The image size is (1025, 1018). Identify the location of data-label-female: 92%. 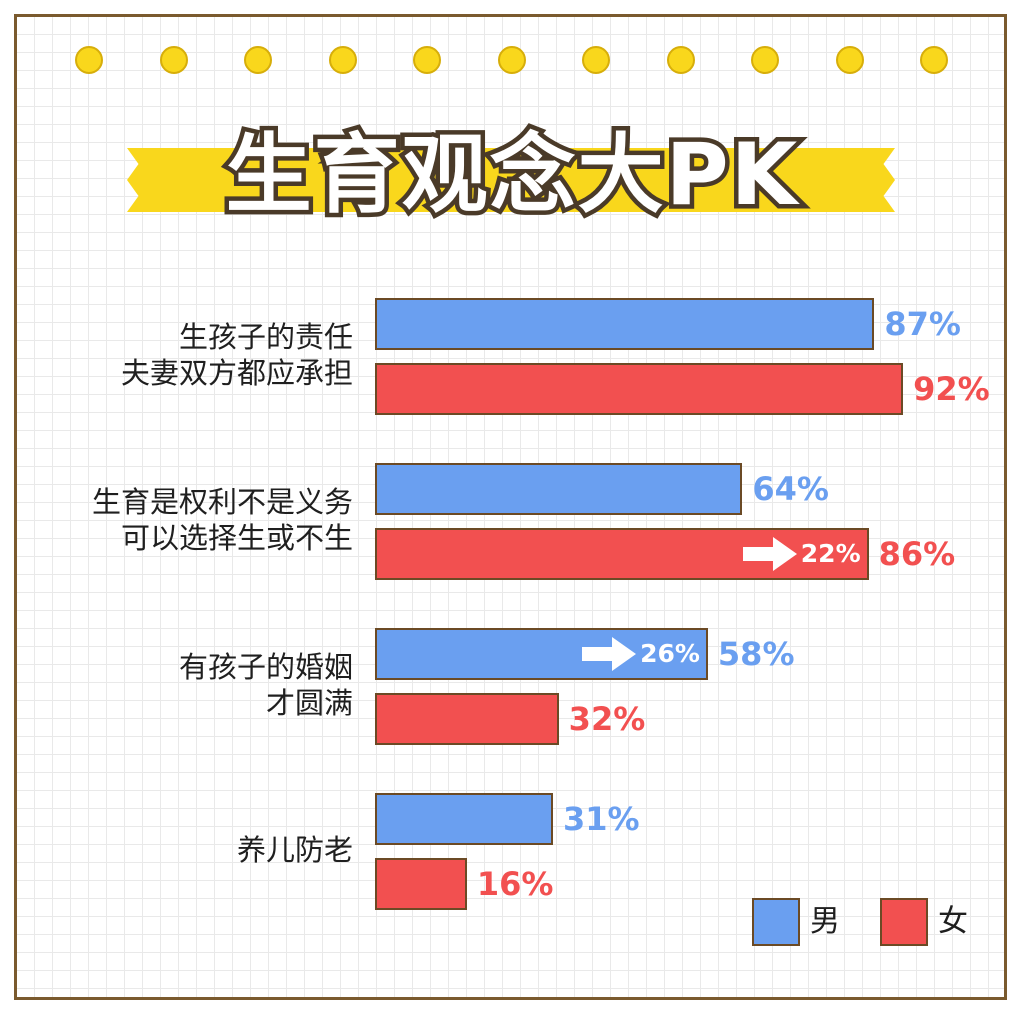
(951, 389).